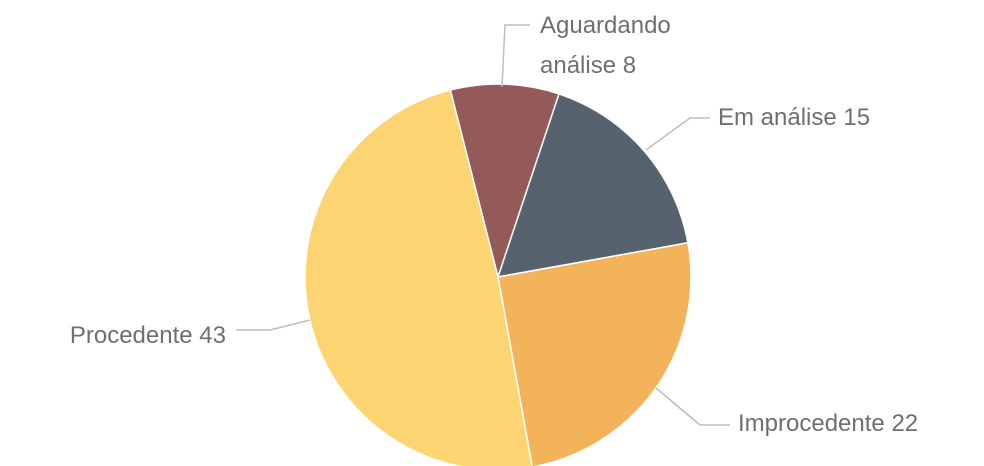  What do you see at coordinates (629, 65) in the screenshot?
I see `value-label: 8` at bounding box center [629, 65].